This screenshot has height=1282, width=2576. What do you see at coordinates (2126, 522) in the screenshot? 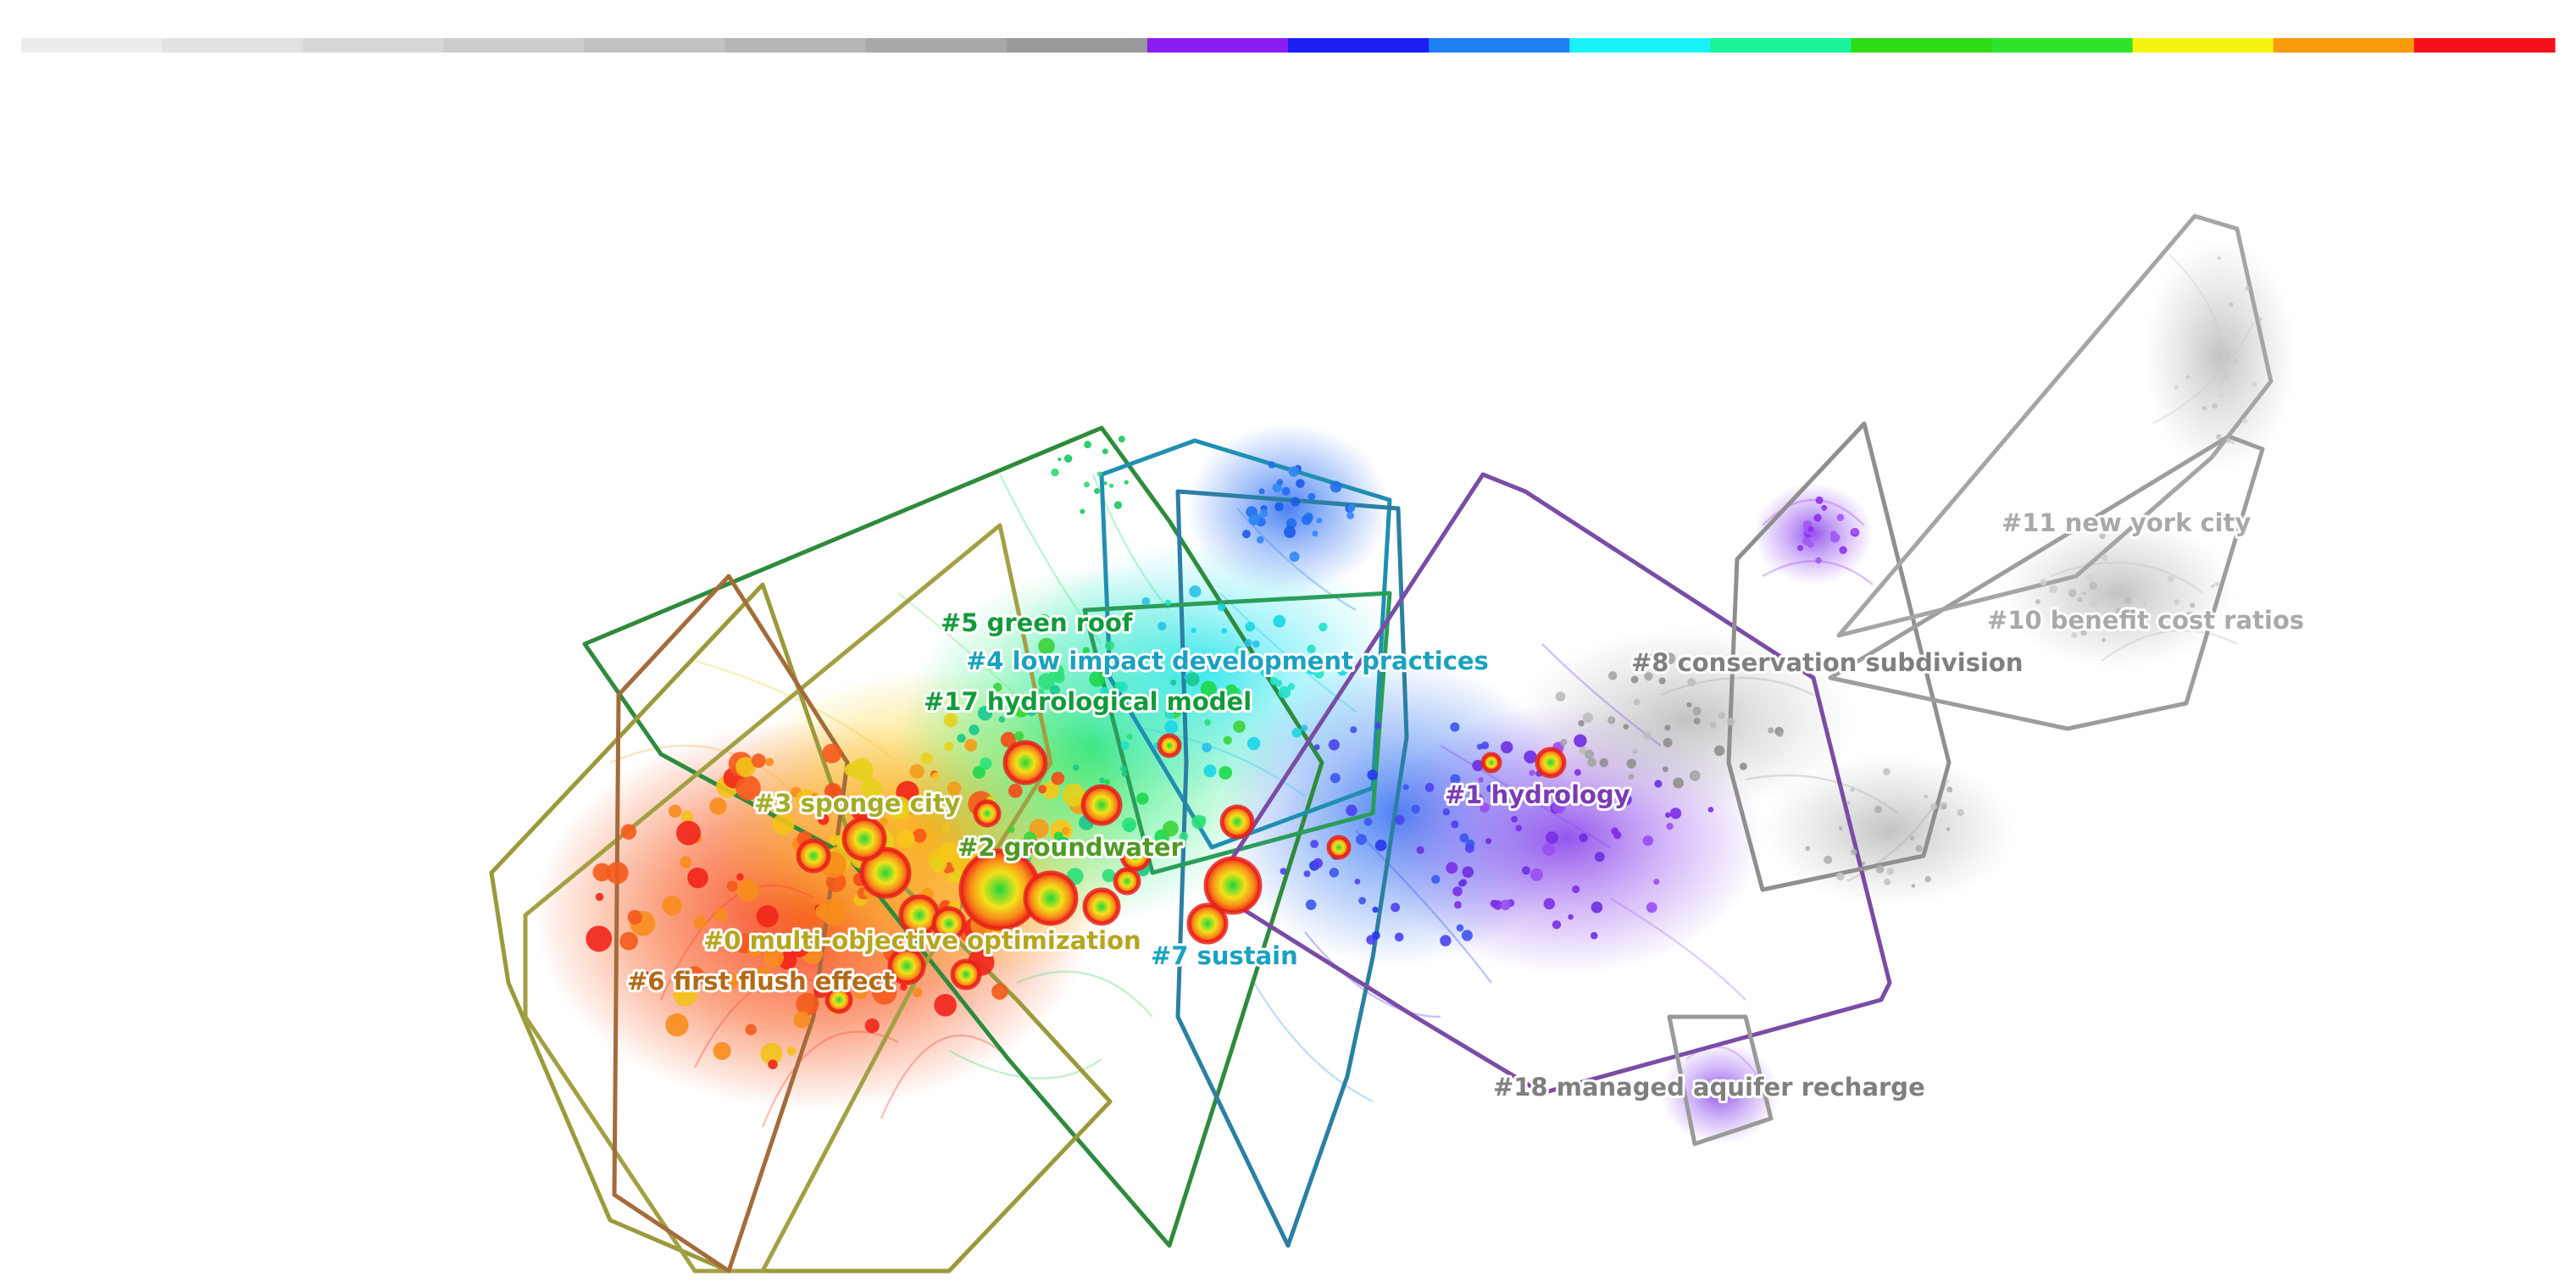
I see `cluster-label-11: #11 new york city` at bounding box center [2126, 522].